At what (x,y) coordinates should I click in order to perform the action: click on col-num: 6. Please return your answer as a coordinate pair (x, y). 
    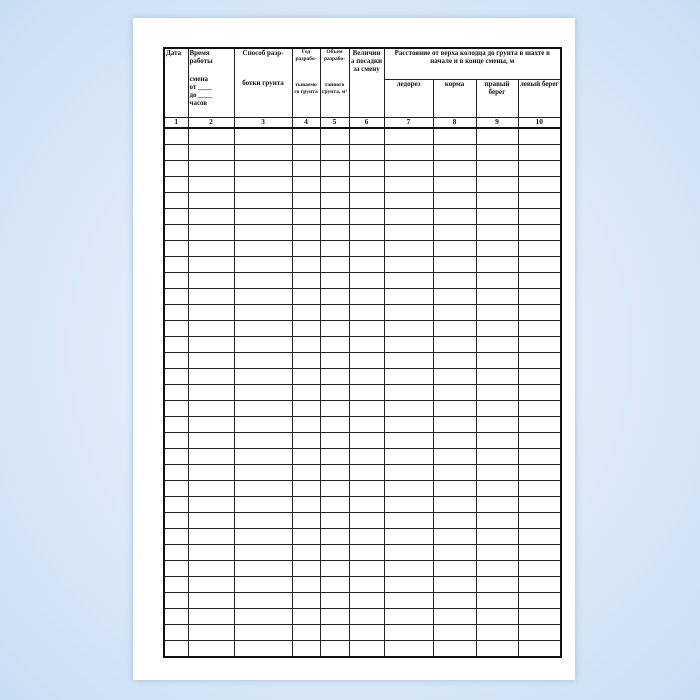
    Looking at the image, I should click on (366, 122).